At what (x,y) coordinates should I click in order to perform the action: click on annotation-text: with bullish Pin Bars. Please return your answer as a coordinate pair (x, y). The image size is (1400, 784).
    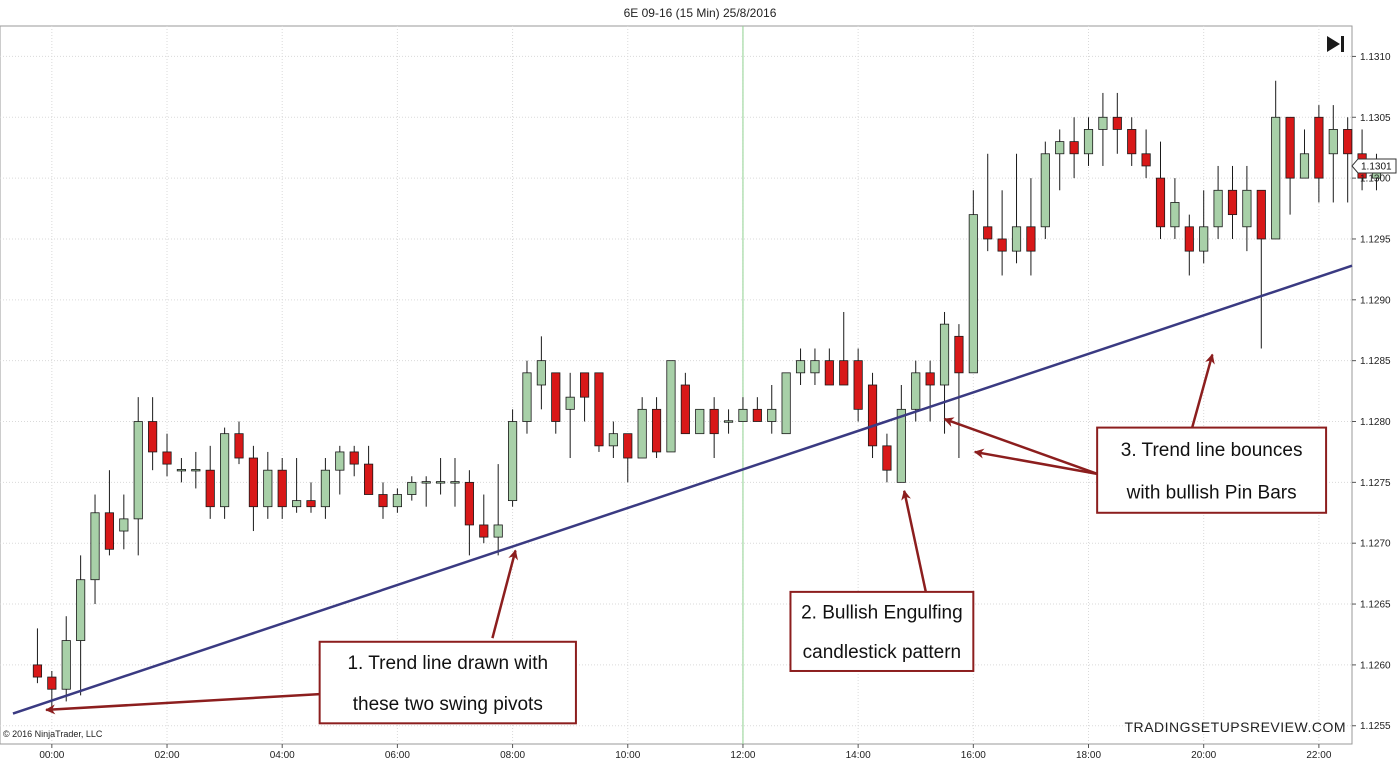
    Looking at the image, I should click on (1211, 492).